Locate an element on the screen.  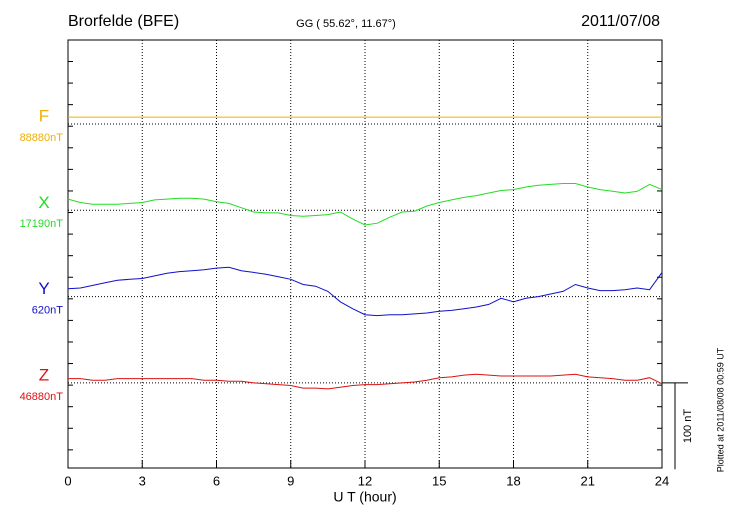
chart-title: Brorfelde (BFE) is located at coordinates (123, 21).